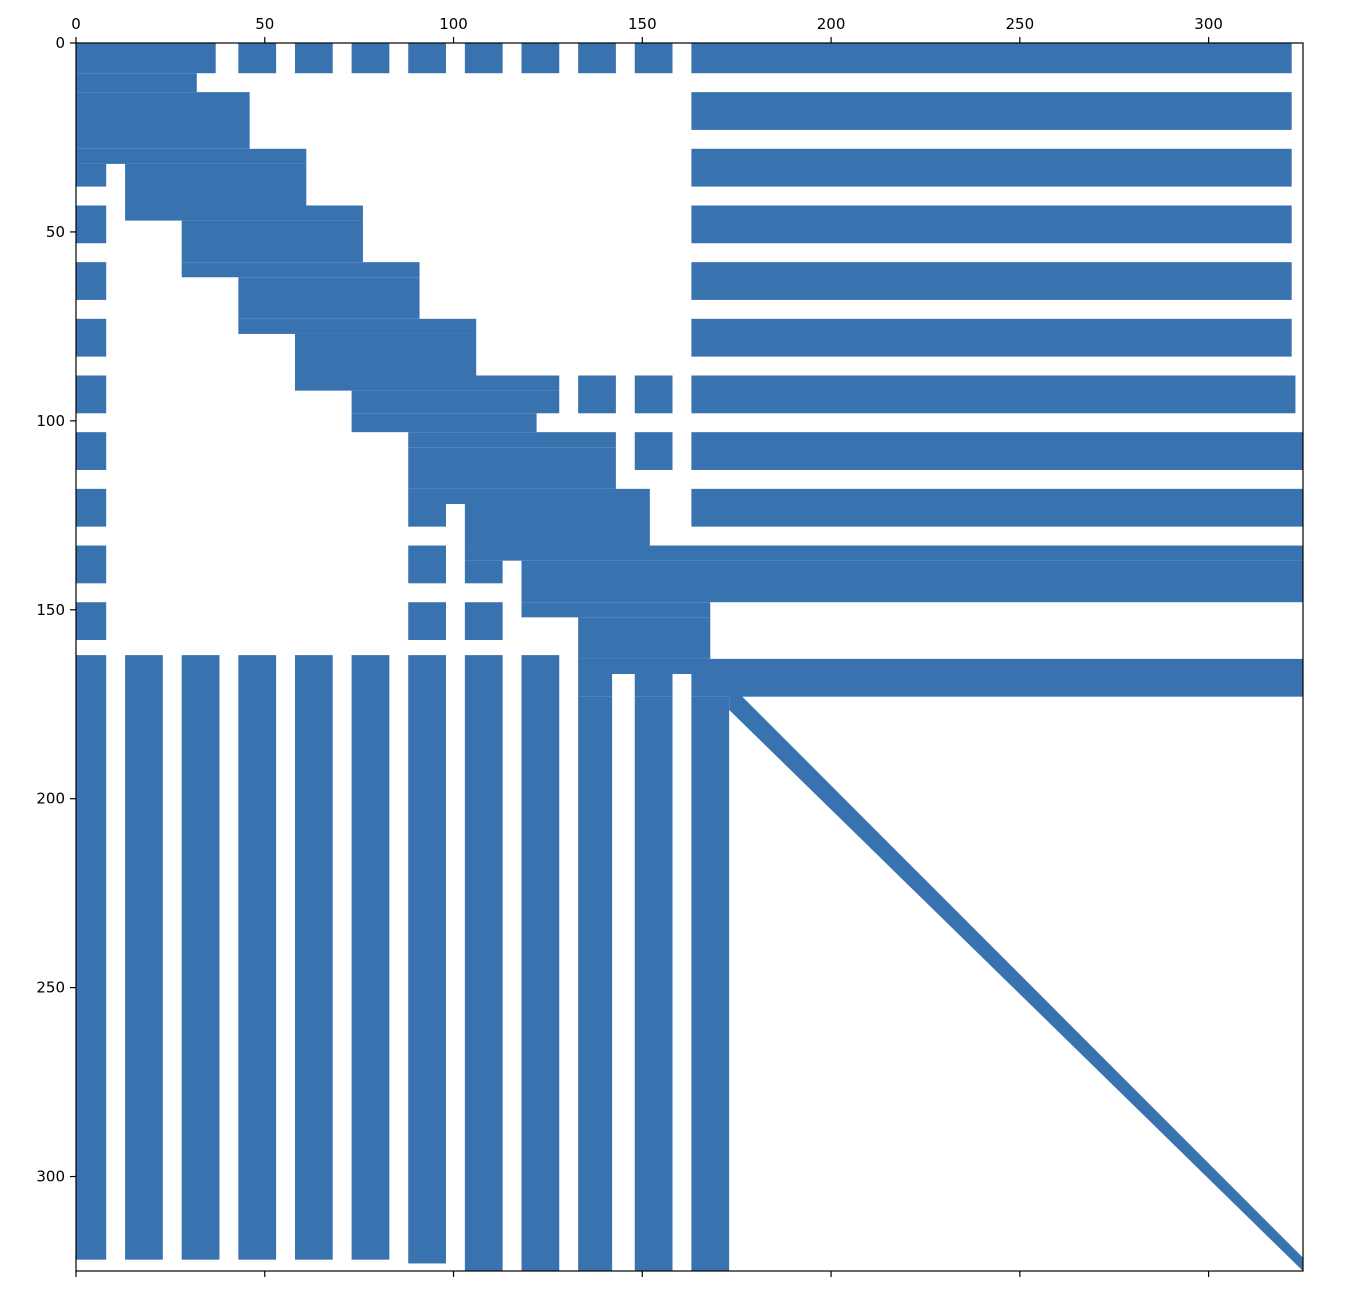 The height and width of the screenshot is (1303, 1364). I want to click on y-tick-label: 50, so click(55, 232).